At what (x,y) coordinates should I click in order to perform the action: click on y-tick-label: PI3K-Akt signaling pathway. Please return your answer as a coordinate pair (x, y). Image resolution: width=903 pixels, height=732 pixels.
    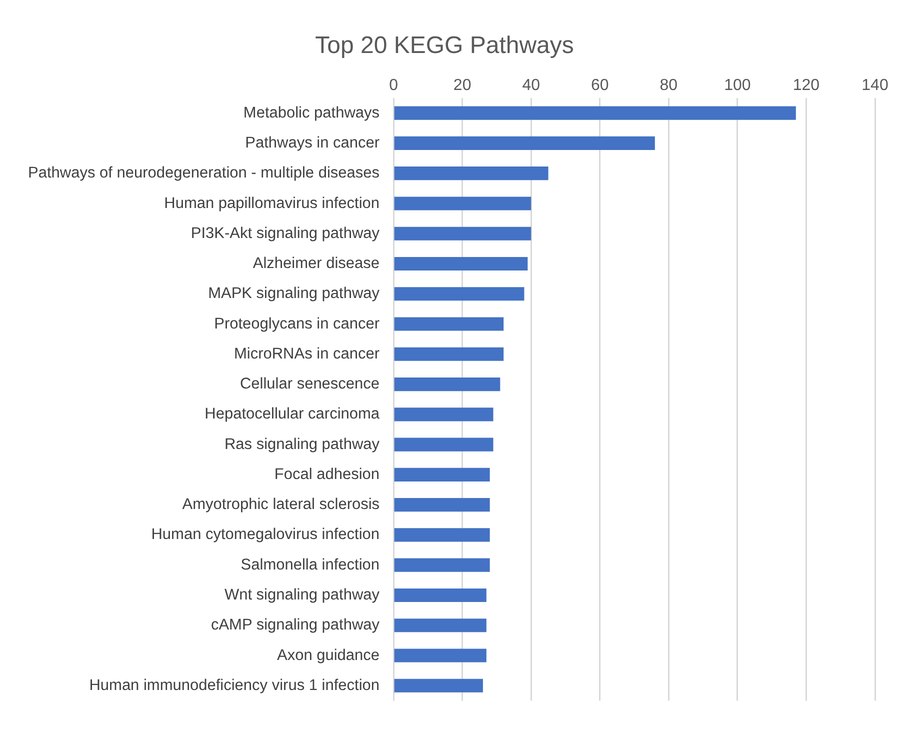
    Looking at the image, I should click on (285, 233).